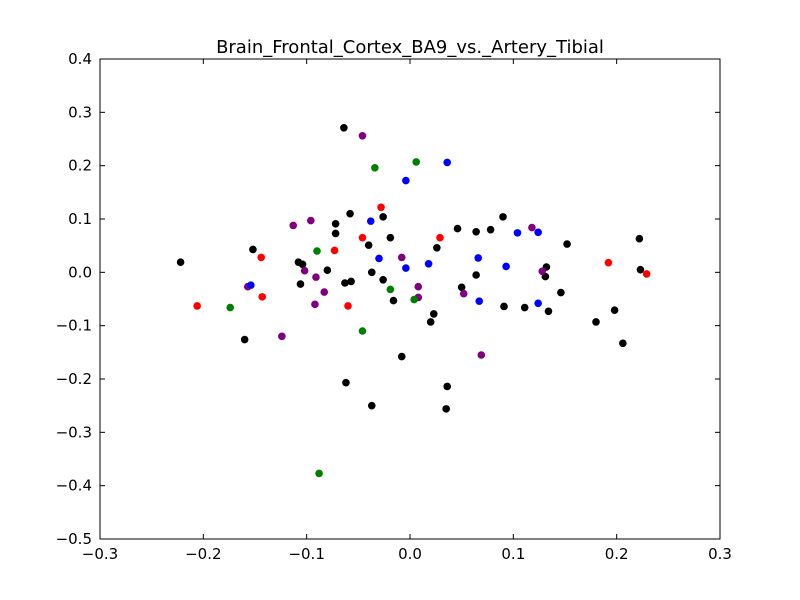  What do you see at coordinates (80, 112) in the screenshot?
I see `y-tick-label: 0.3` at bounding box center [80, 112].